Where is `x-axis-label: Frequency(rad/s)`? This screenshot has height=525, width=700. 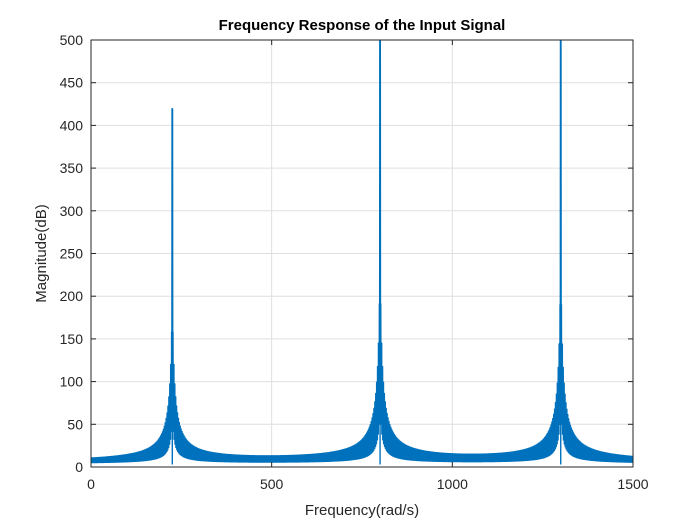
x-axis-label: Frequency(rad/s) is located at coordinates (362, 510).